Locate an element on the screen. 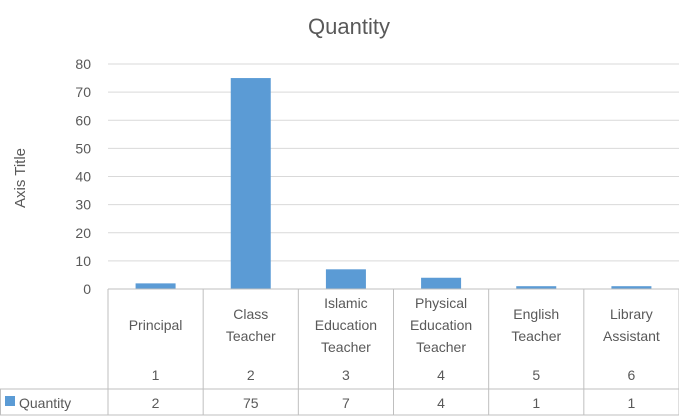  y-tick-label: 30 is located at coordinates (83, 205).